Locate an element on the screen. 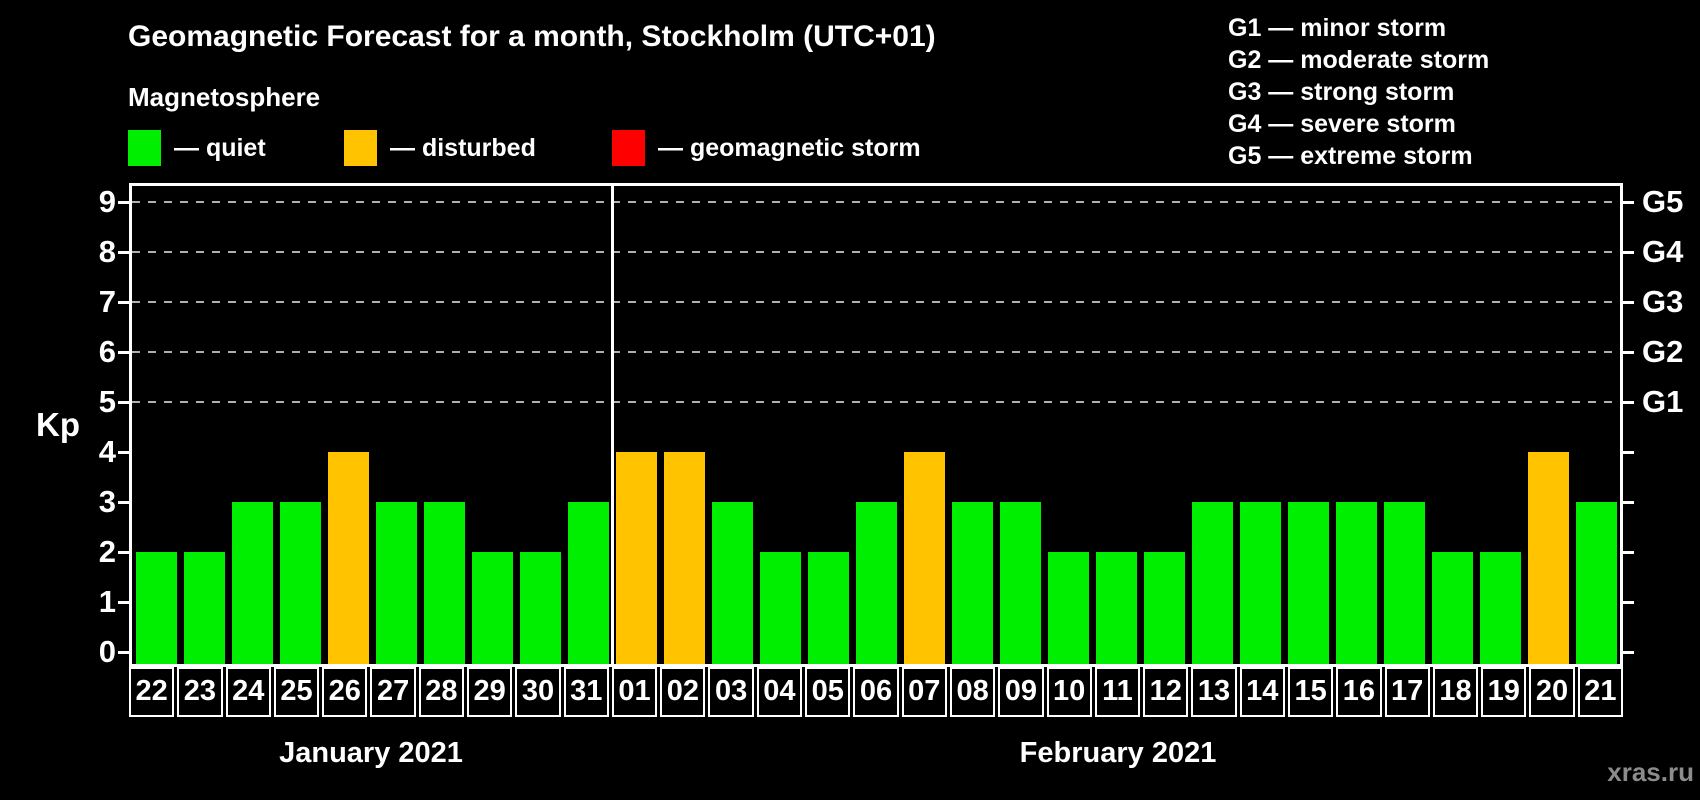 This screenshot has width=1700, height=800. gridline-kp8 is located at coordinates (876, 252).